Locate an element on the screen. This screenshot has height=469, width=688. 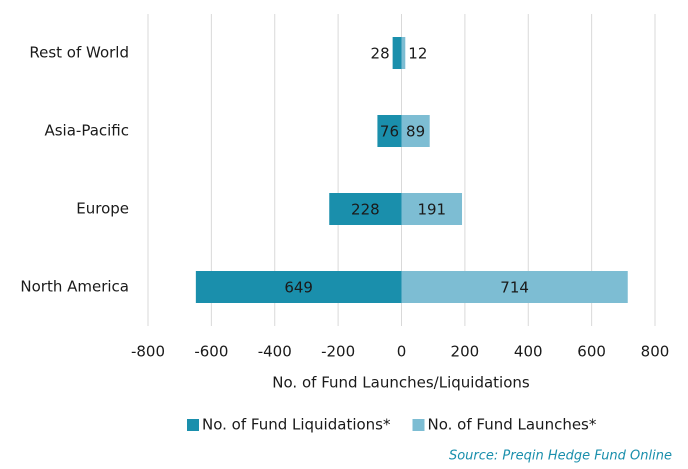
data-label: 76 is located at coordinates (389, 132).